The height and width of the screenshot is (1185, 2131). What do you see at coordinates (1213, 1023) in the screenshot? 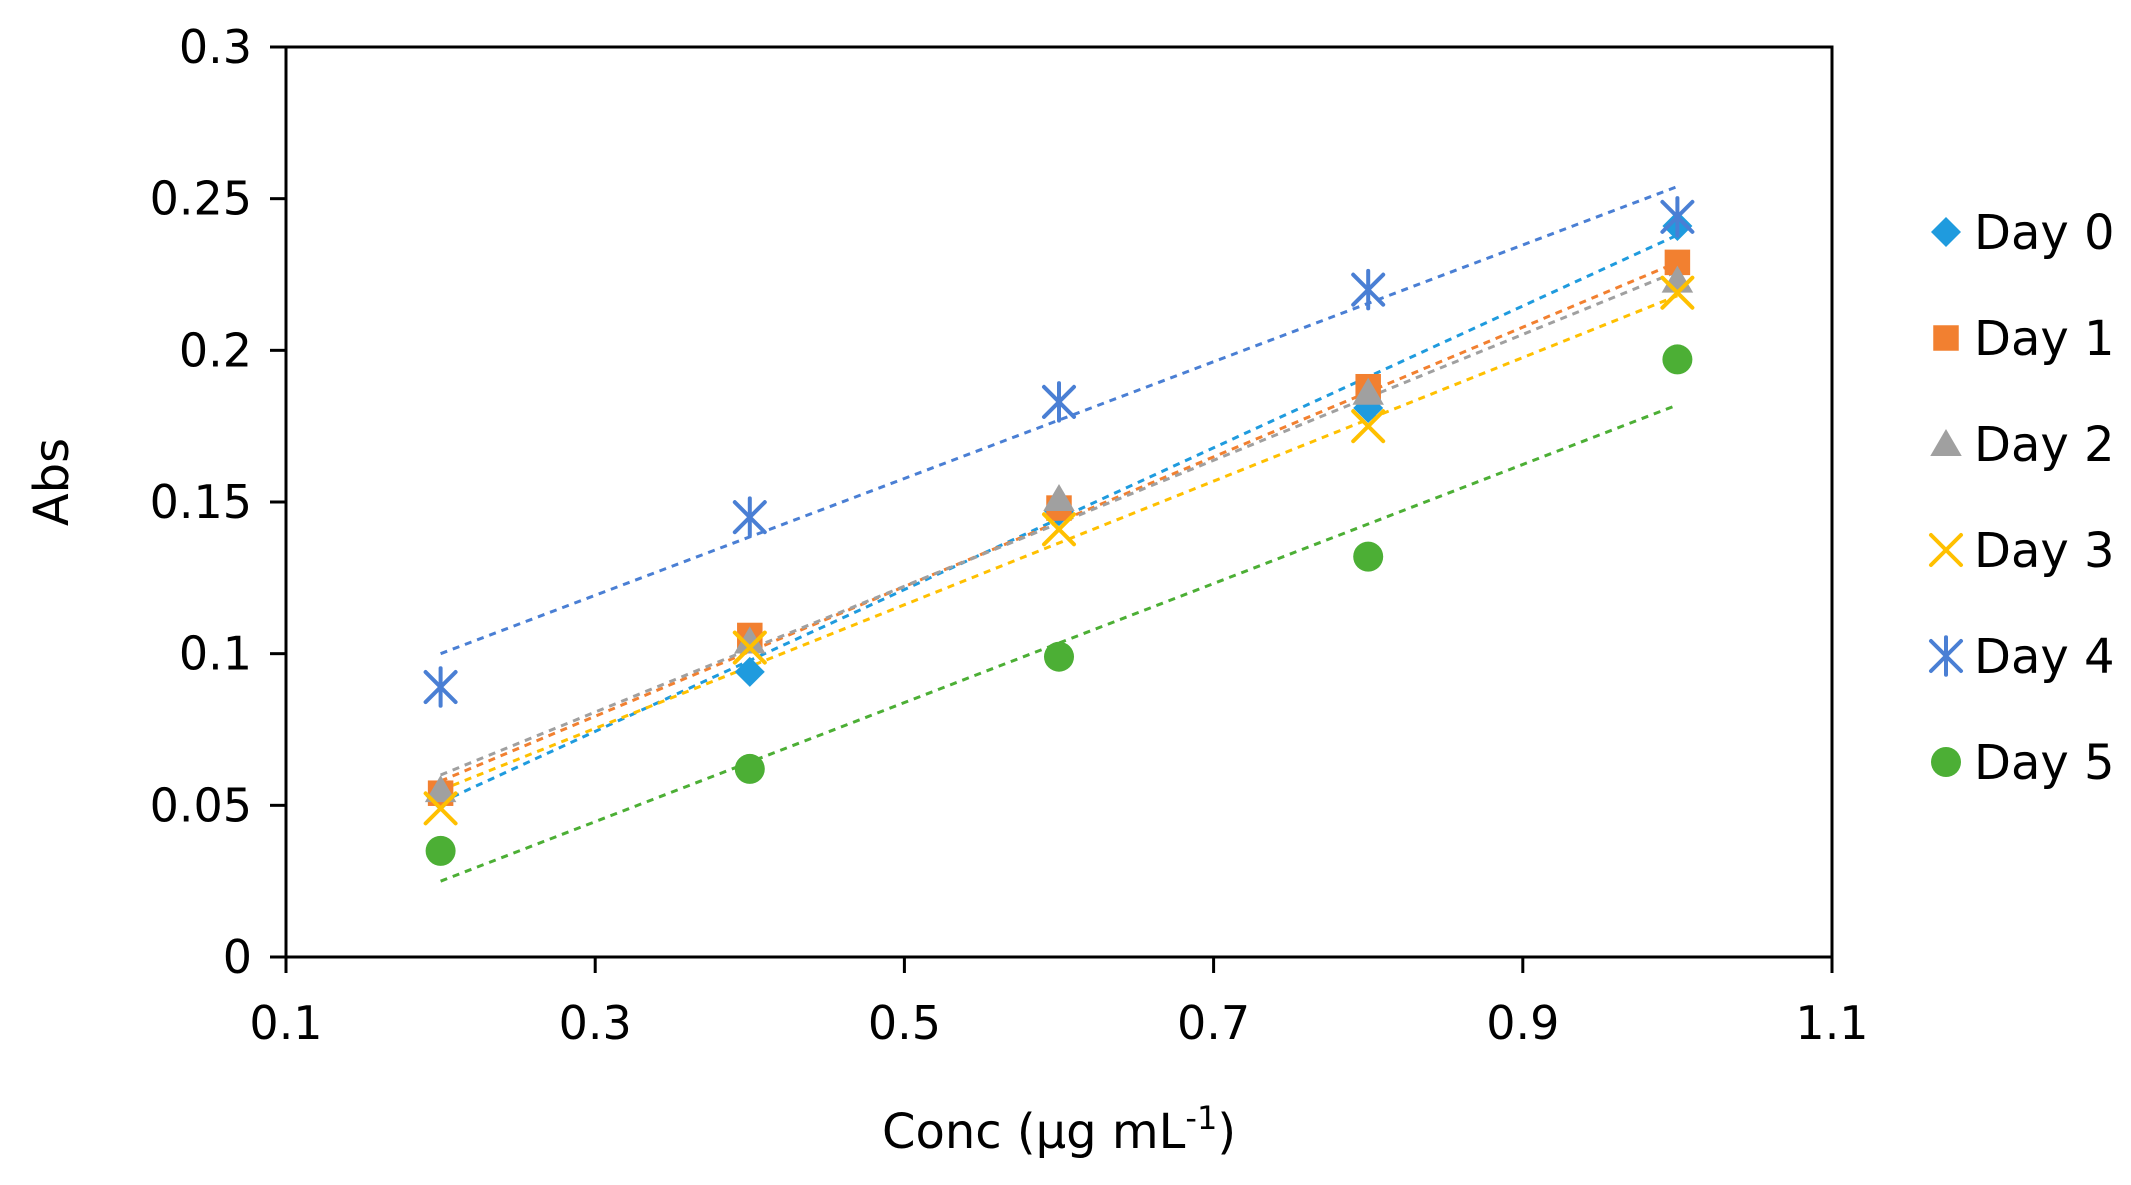
I see `x-tick-label: 0.7` at bounding box center [1213, 1023].